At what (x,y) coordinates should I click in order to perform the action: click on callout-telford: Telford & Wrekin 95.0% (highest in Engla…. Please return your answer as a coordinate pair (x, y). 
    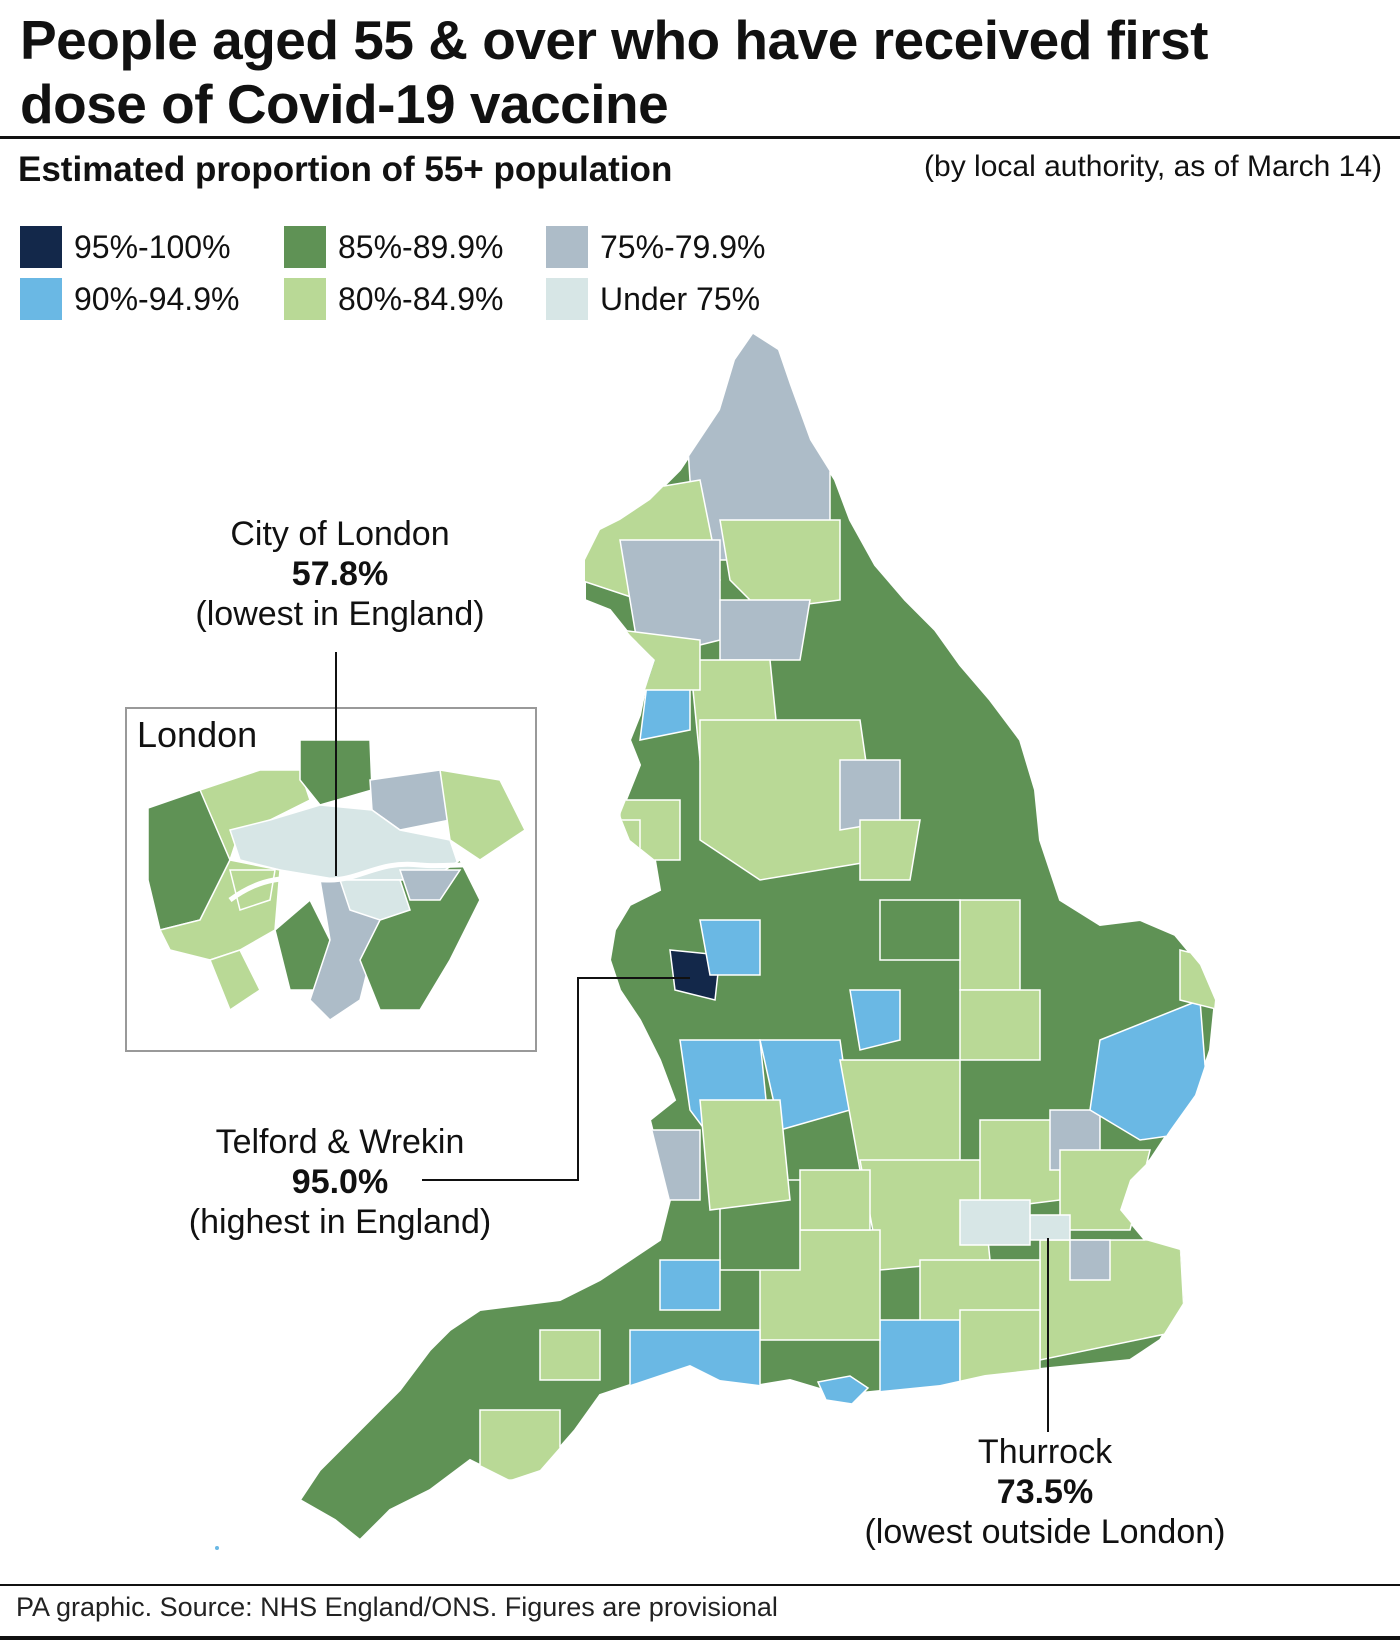
    Looking at the image, I should click on (340, 1182).